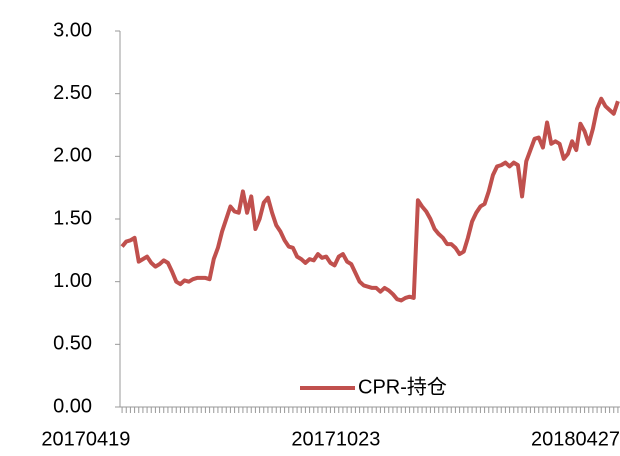  I want to click on y-tick-label: 2.00, so click(72, 156).